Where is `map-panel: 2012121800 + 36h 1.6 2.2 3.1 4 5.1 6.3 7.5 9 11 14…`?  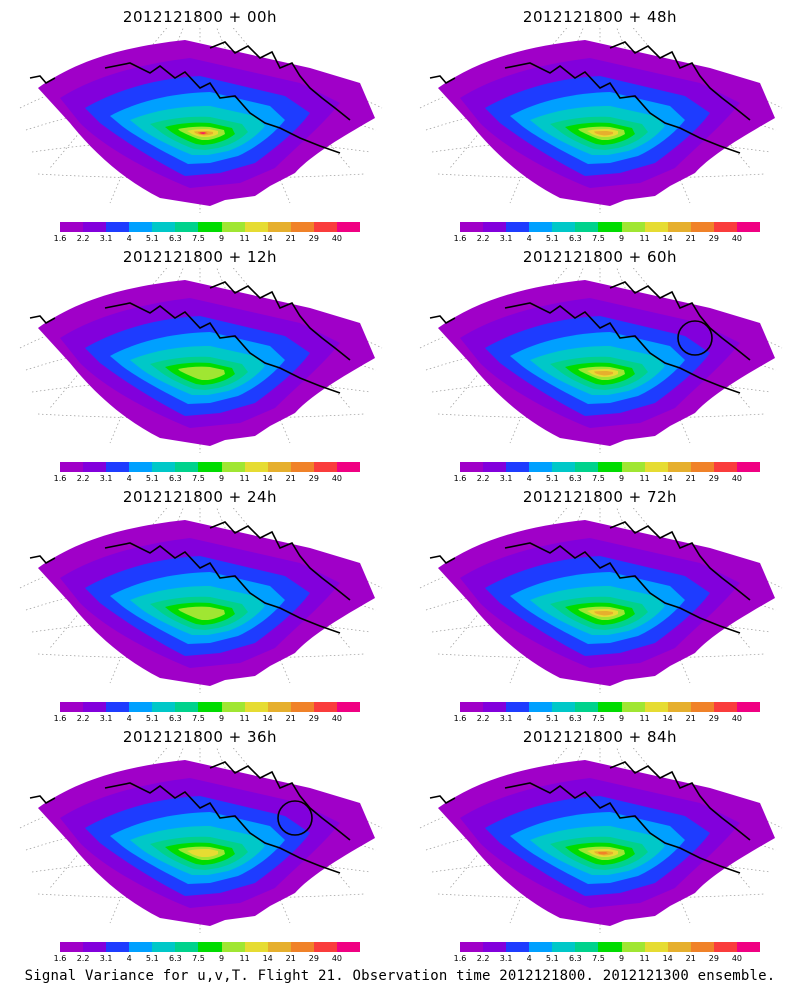 map-panel: 2012121800 + 36h 1.6 2.2 3.1 4 5.1 6.3 7.5 9 11 14… is located at coordinates (200, 841).